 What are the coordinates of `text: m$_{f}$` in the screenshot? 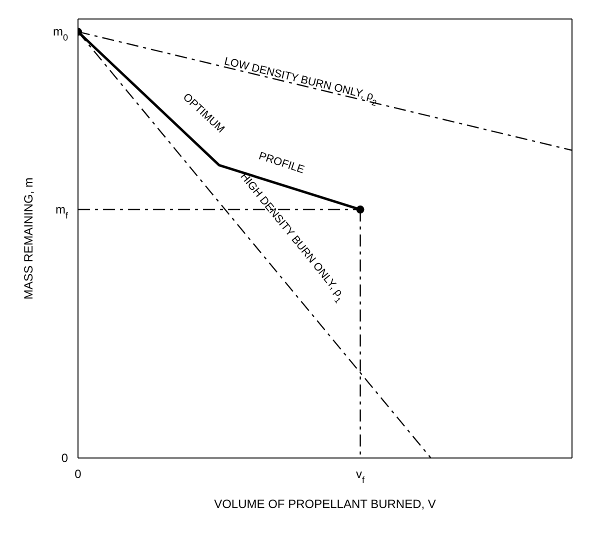 It's located at (61, 211).